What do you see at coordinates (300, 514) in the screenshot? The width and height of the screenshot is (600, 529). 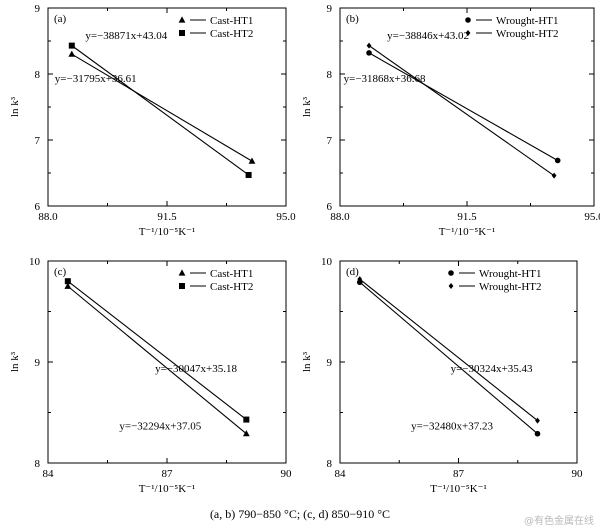 I see `figure-caption: (a, b) 790−850 °C; (c, d) 850−910 °C` at bounding box center [300, 514].